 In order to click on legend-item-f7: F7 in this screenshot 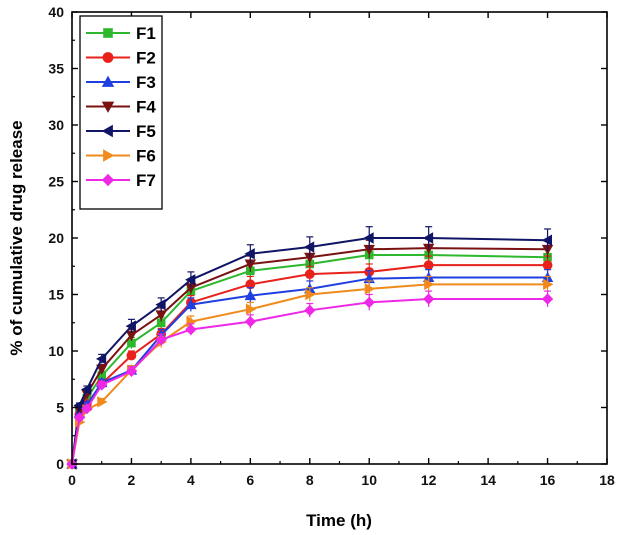, I will do `click(121, 180)`.